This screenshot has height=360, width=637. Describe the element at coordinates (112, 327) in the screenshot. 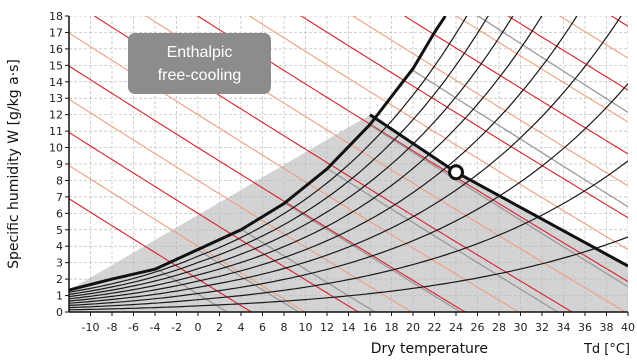

I see `x-tick-label: -8` at that location.